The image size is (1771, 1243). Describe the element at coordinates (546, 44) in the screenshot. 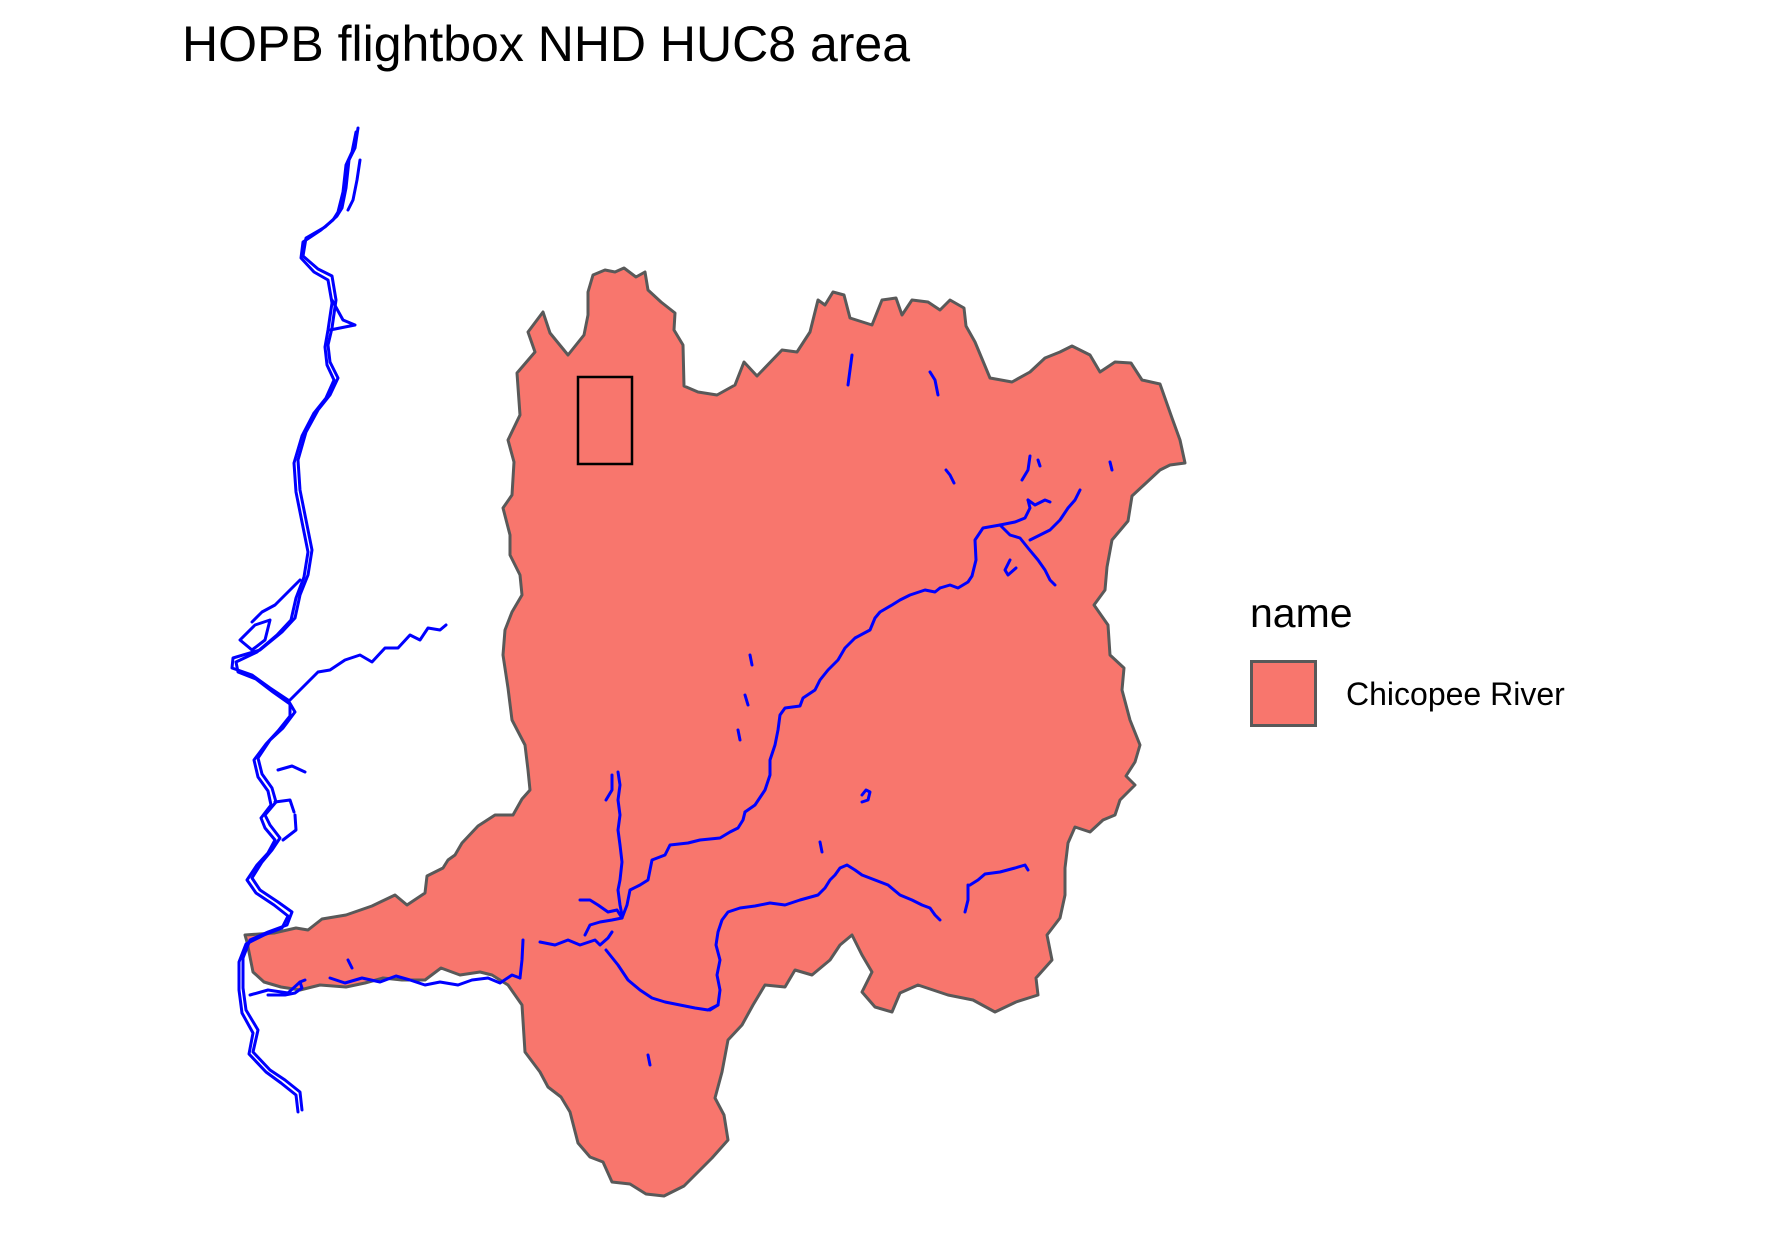

I see `map-title: HOPB flightbox NHD HUC8 area` at that location.